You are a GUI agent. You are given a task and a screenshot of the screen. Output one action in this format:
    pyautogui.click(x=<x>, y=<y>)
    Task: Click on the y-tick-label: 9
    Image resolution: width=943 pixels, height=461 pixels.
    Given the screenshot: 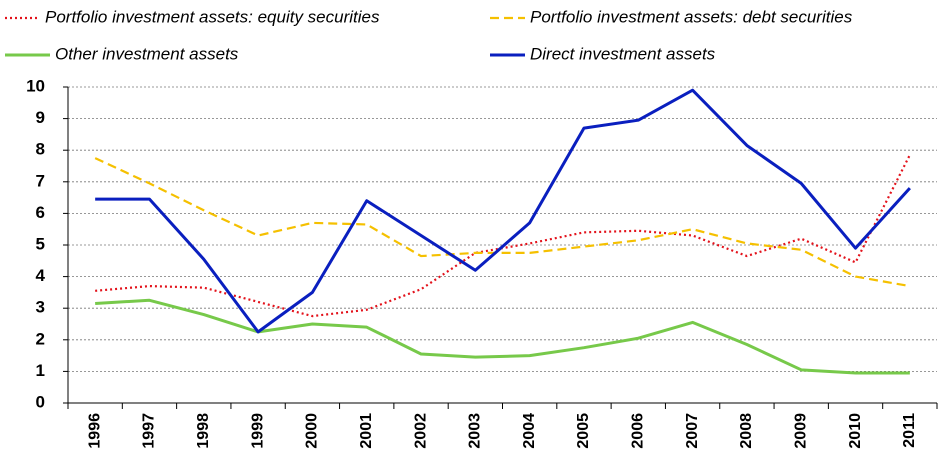 What is the action you would take?
    pyautogui.click(x=40, y=117)
    